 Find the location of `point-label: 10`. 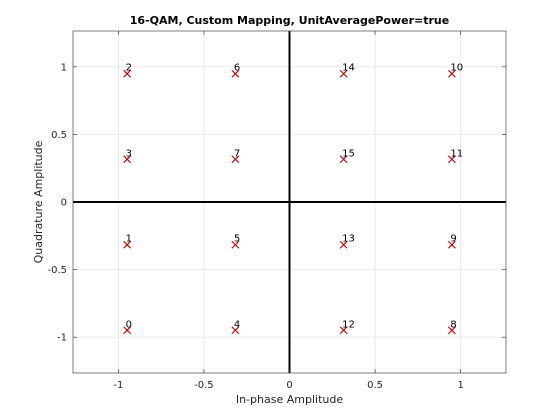

point-label: 10 is located at coordinates (456, 68).